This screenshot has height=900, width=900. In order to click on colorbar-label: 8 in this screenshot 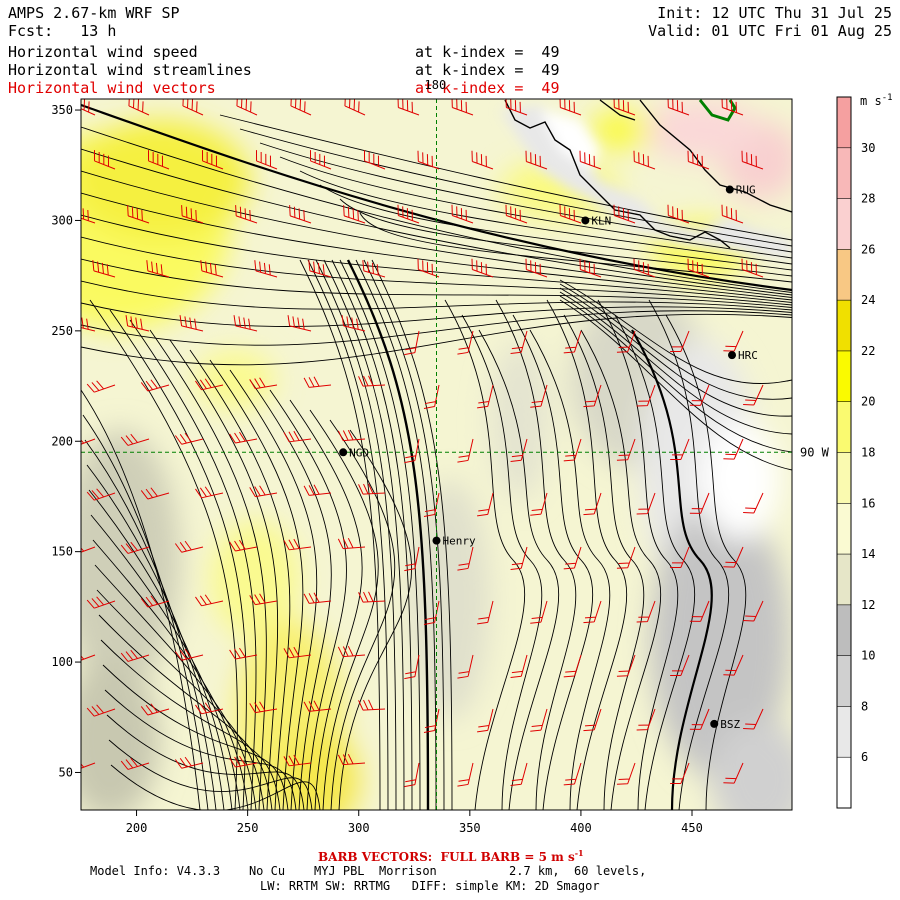, I will do `click(864, 706)`.